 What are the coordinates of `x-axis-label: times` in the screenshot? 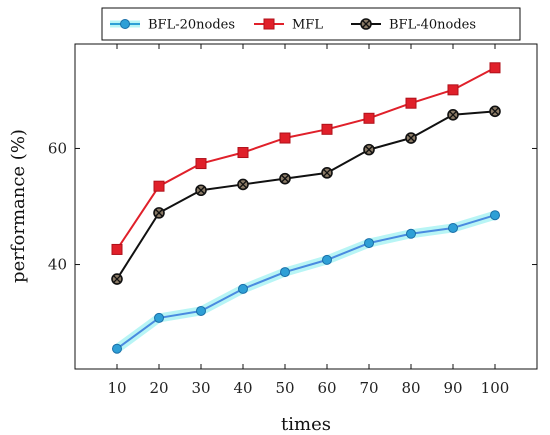 It's located at (306, 424).